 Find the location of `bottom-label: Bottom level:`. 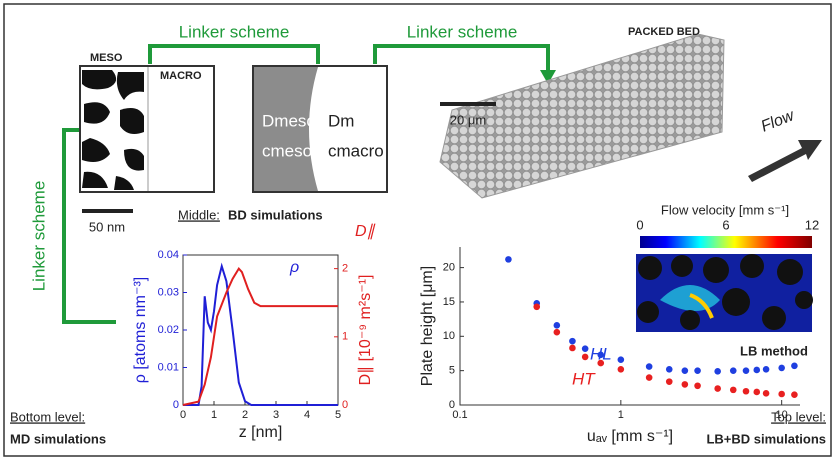

bottom-label: Bottom level: is located at coordinates (47, 416).